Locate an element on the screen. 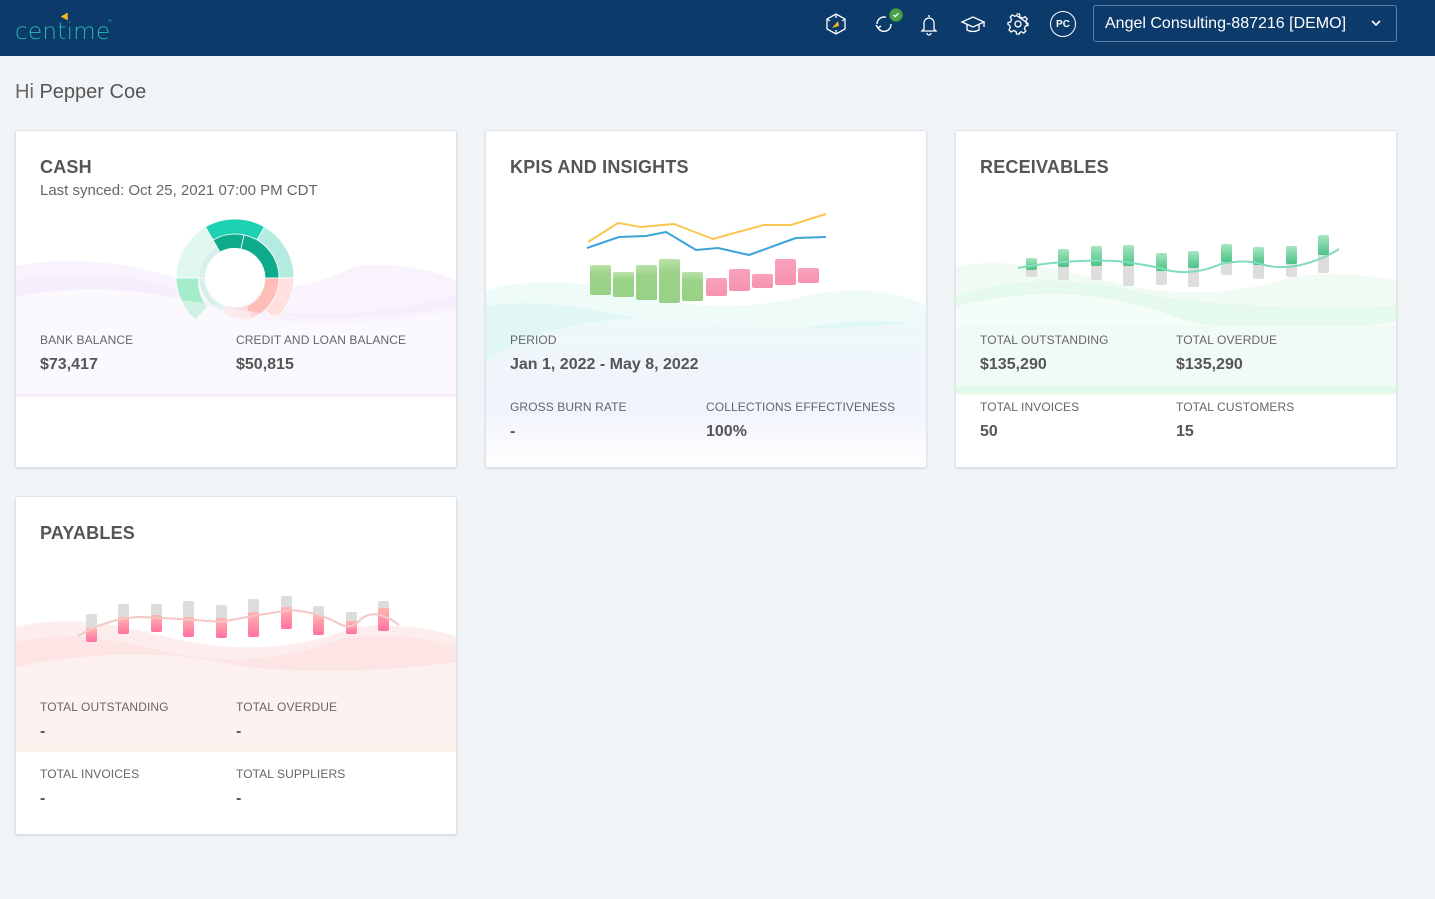 Image resolution: width=1435 pixels, height=899 pixels. total-overdue-metric: TOTAL OVERDUE - is located at coordinates (286, 720).